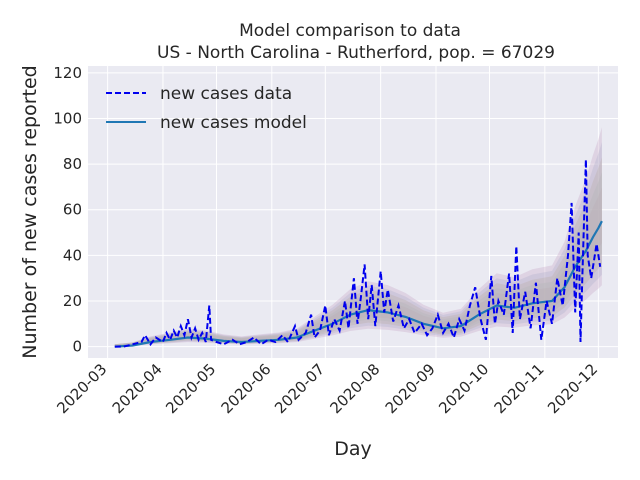  What do you see at coordinates (77, 347) in the screenshot?
I see `y-tick-label: 0` at bounding box center [77, 347].